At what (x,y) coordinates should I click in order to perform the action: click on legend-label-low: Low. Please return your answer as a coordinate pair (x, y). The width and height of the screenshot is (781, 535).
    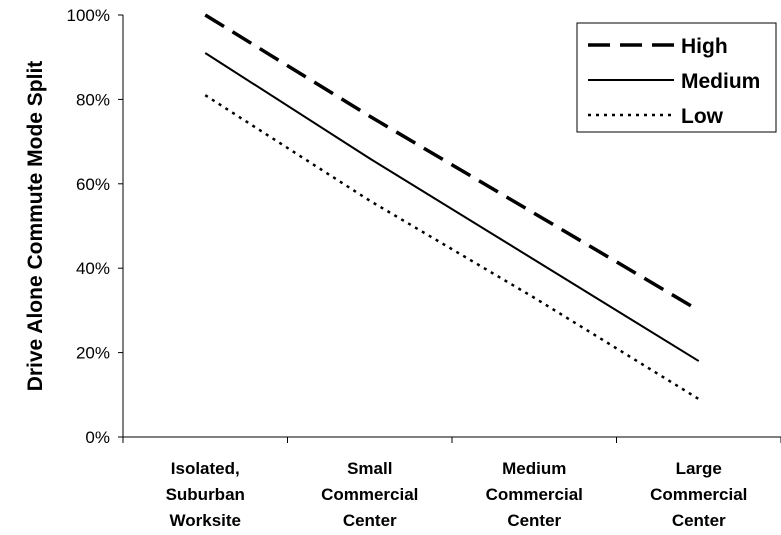
    Looking at the image, I should click on (702, 116).